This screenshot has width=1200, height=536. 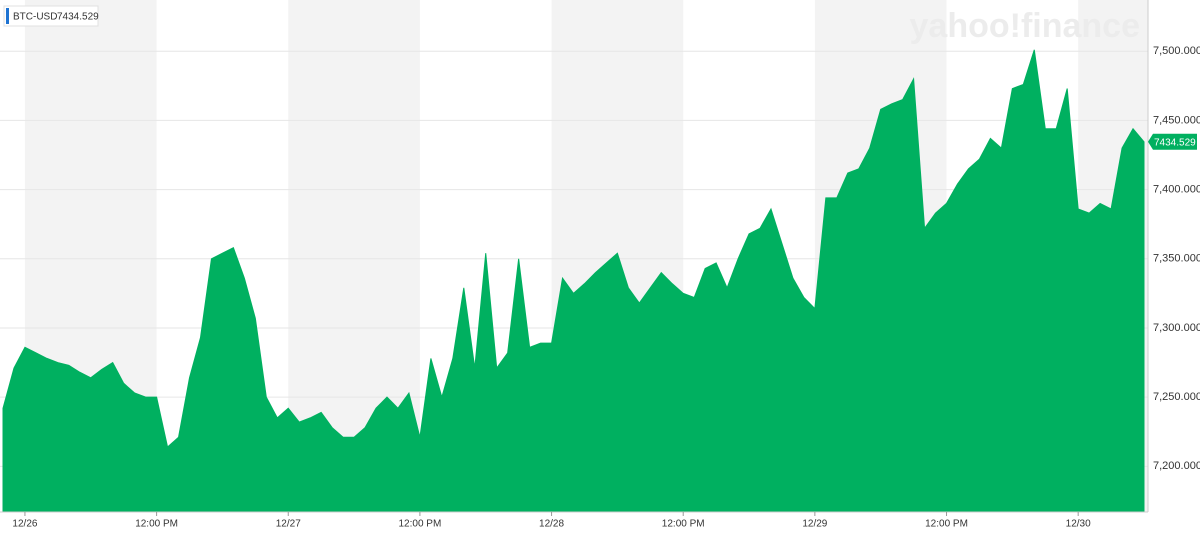 I want to click on y-tick-label: 7,450.000, so click(x=1176, y=120).